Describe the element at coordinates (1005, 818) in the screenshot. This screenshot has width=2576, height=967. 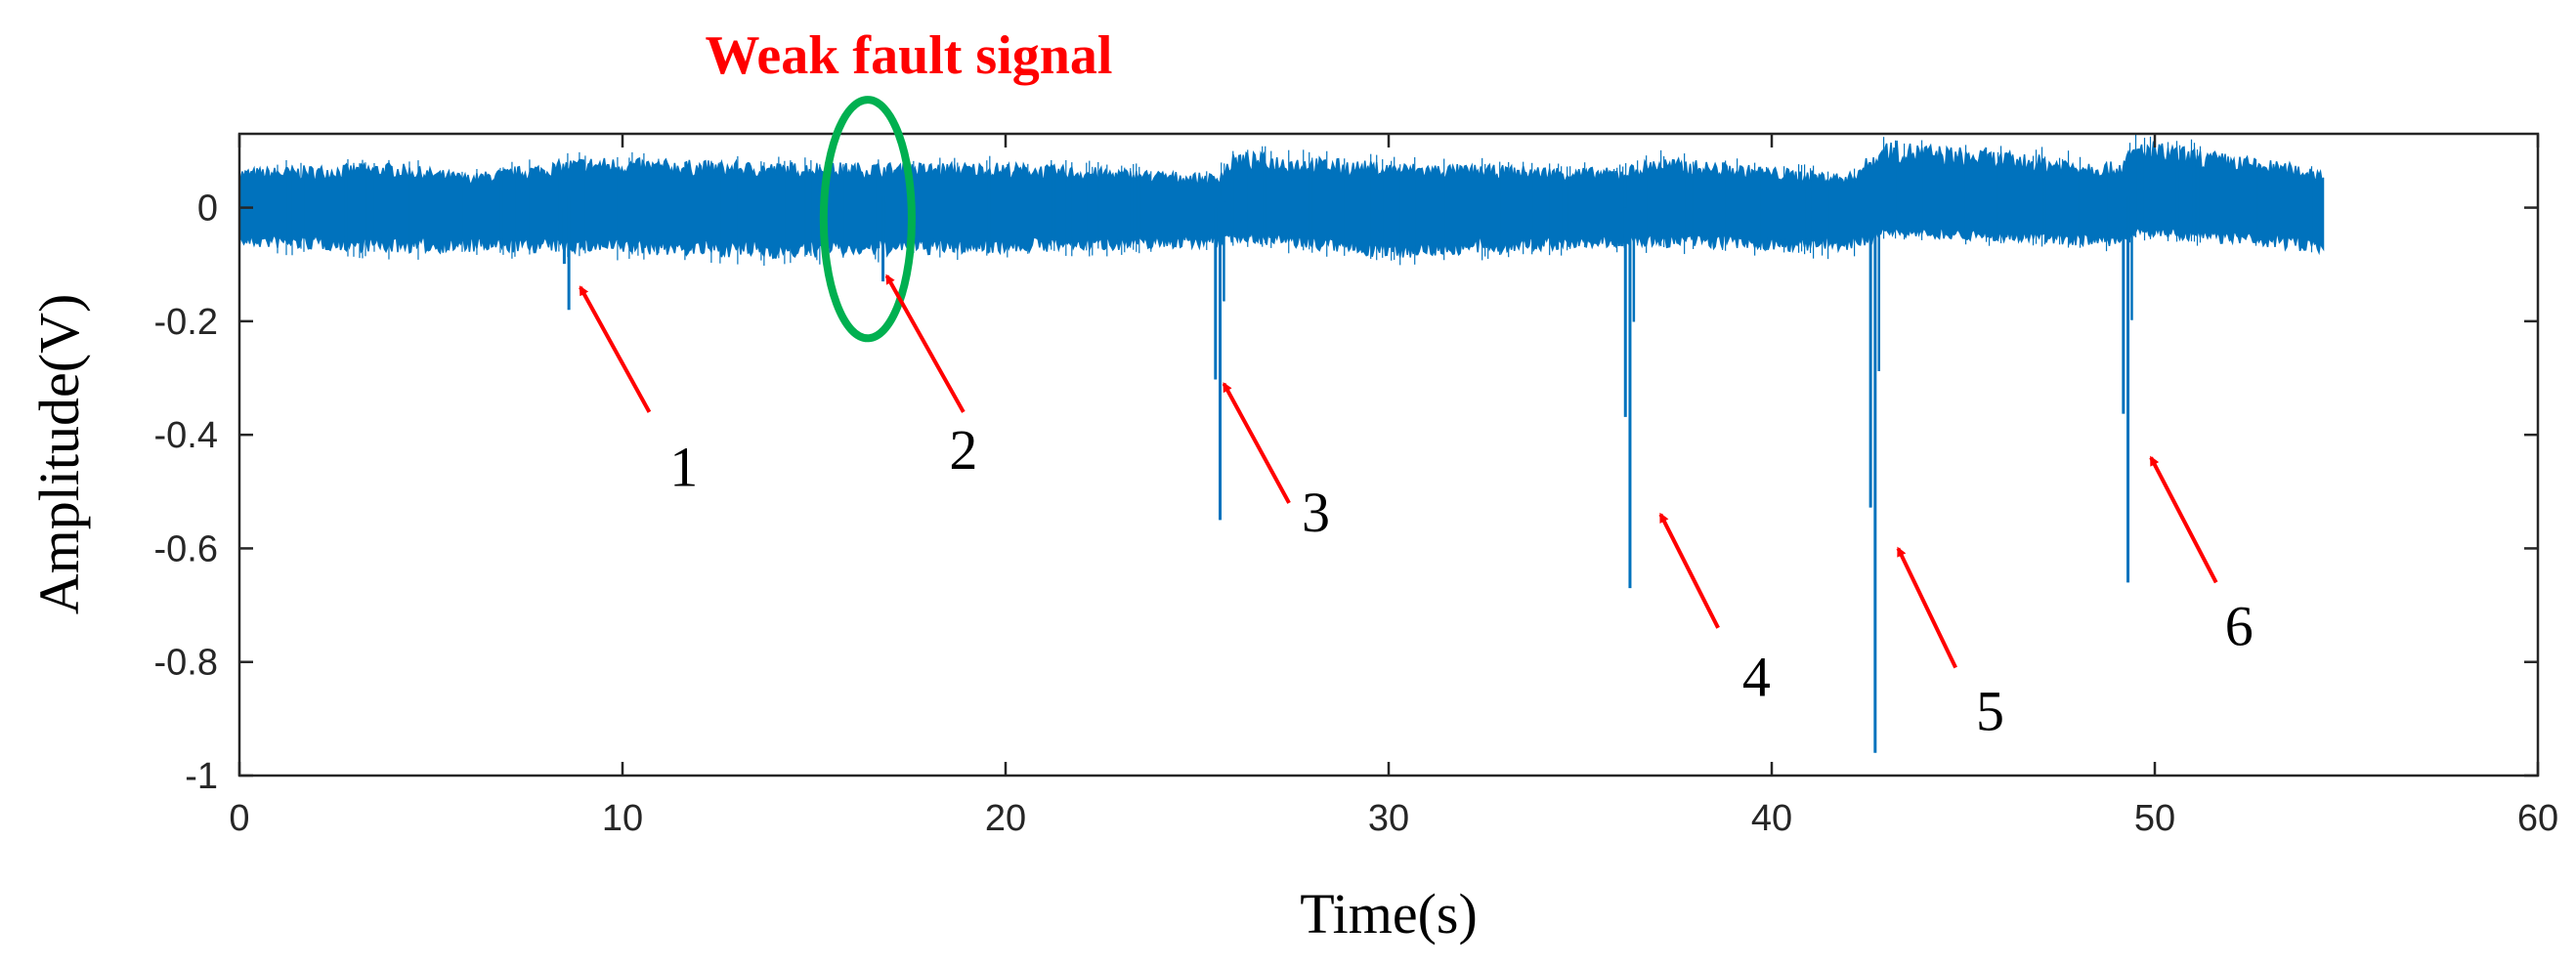
I see `x-tick-label: 20` at that location.